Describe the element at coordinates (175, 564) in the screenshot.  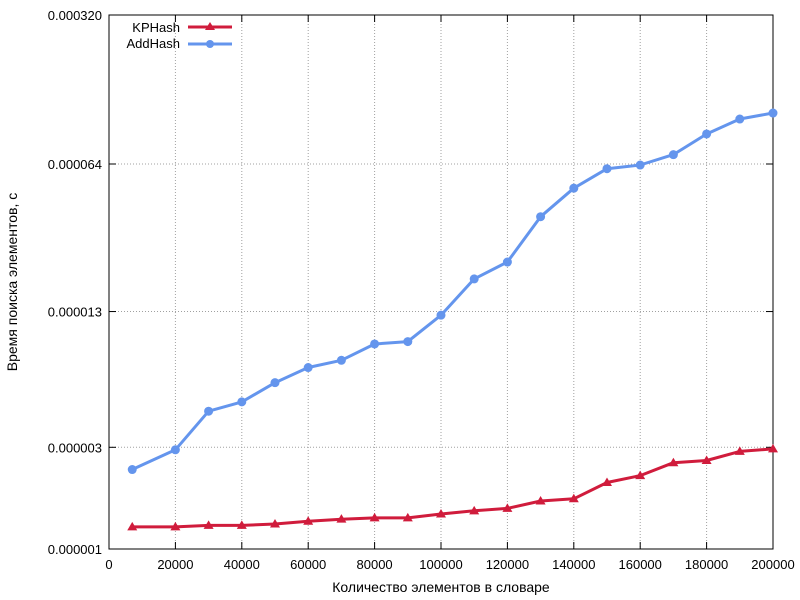
I see `x-tick-label: 20000` at that location.